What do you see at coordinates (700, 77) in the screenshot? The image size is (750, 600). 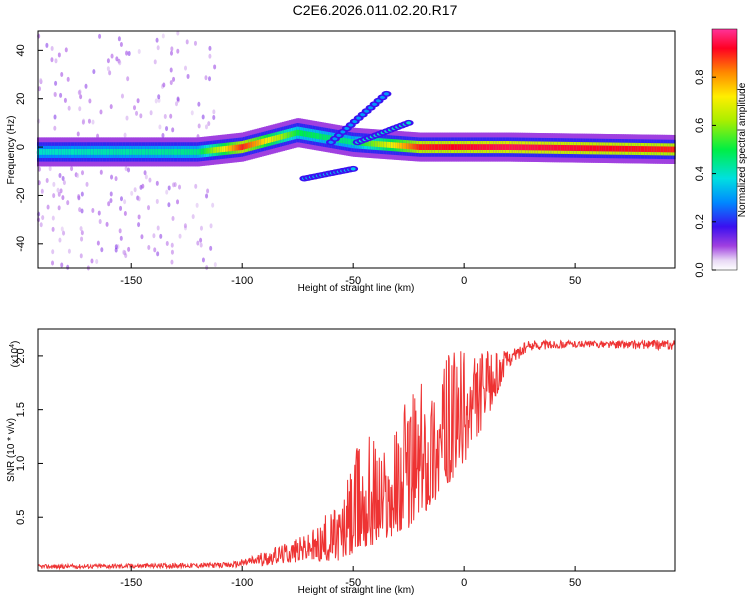 I see `colorbar-tick-label: 0.8` at bounding box center [700, 77].